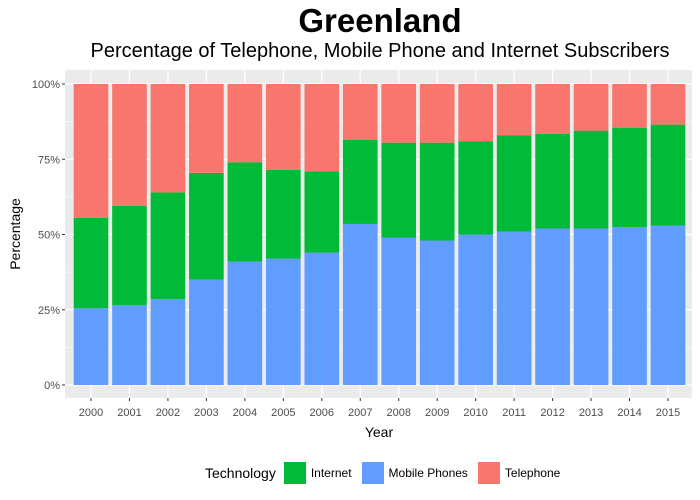 Image resolution: width=700 pixels, height=500 pixels. Describe the element at coordinates (399, 311) in the screenshot. I see `bar-mobile-phones-2008` at that location.